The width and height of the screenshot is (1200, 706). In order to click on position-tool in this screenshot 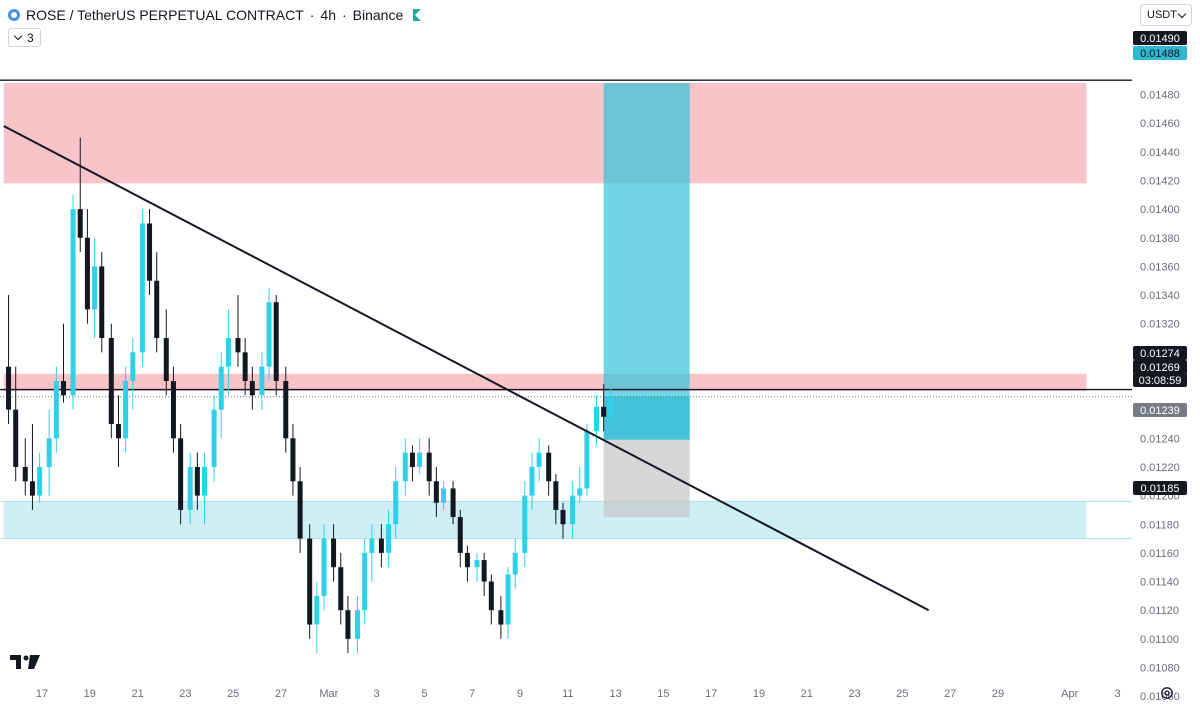, I will do `click(646, 300)`.